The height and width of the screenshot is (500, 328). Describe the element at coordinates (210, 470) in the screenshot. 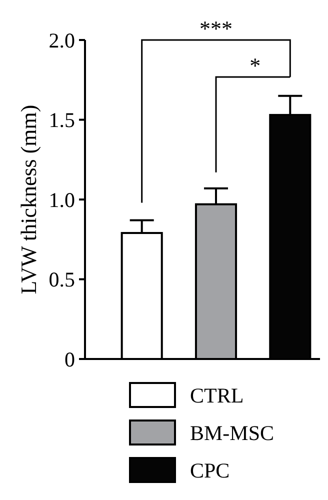

I see `legend-label: CPC` at that location.